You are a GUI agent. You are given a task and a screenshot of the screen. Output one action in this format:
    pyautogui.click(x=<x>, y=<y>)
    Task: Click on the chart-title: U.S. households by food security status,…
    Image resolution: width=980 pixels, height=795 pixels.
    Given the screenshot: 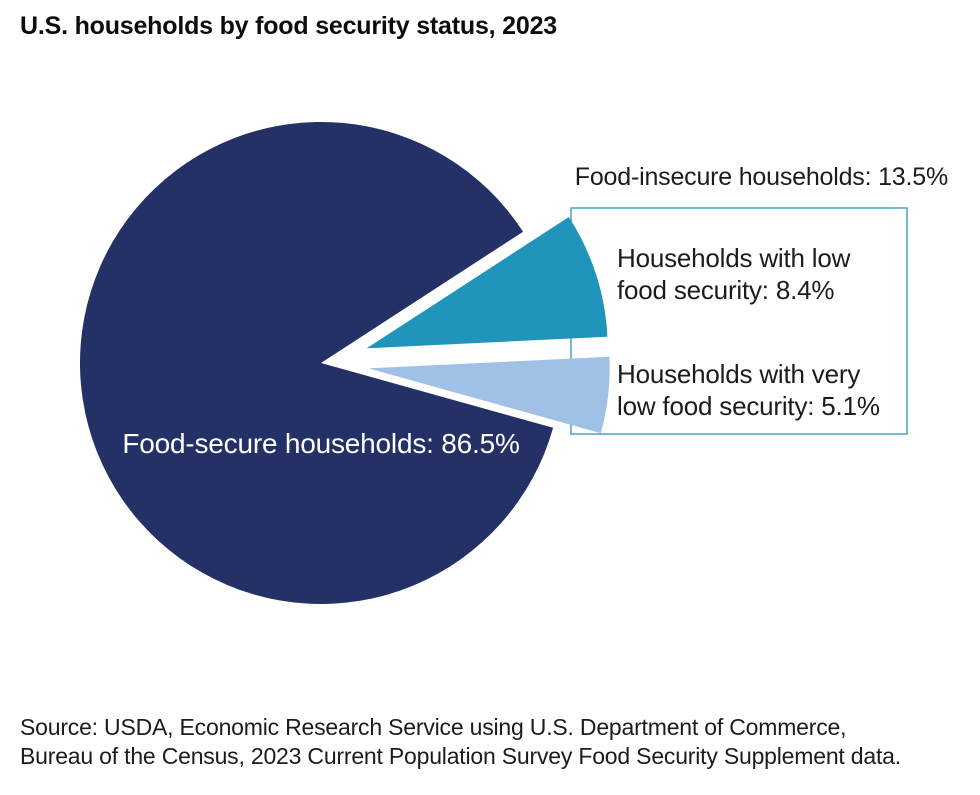 What is the action you would take?
    pyautogui.click(x=288, y=26)
    